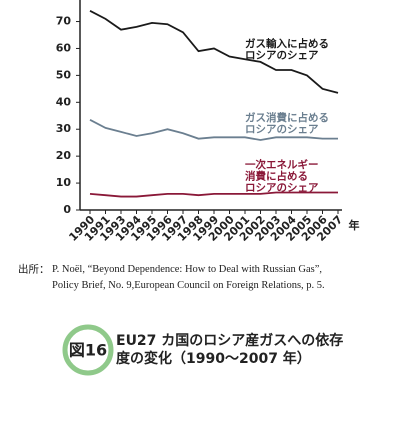  I want to click on figure-label: 図16, so click(88, 350).